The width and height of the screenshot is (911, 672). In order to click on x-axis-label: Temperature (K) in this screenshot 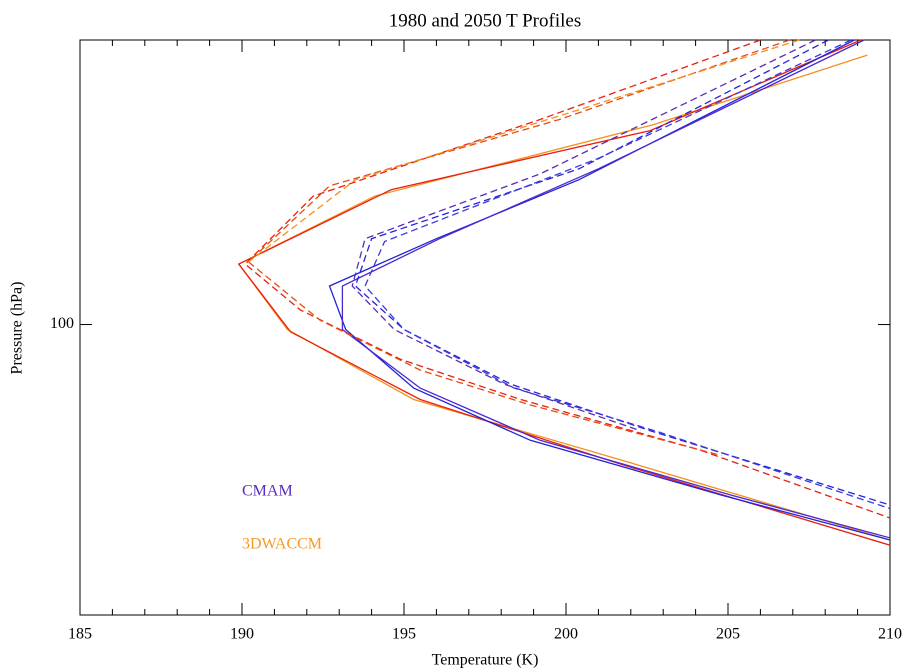, I will do `click(485, 660)`.